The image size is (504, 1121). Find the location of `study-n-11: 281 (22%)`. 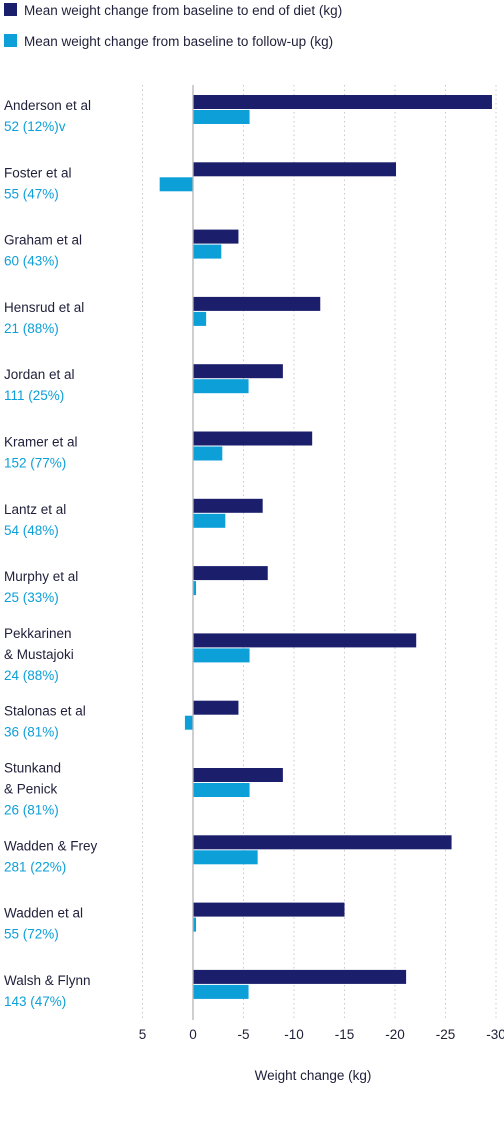

study-n-11: 281 (22%) is located at coordinates (35, 866).